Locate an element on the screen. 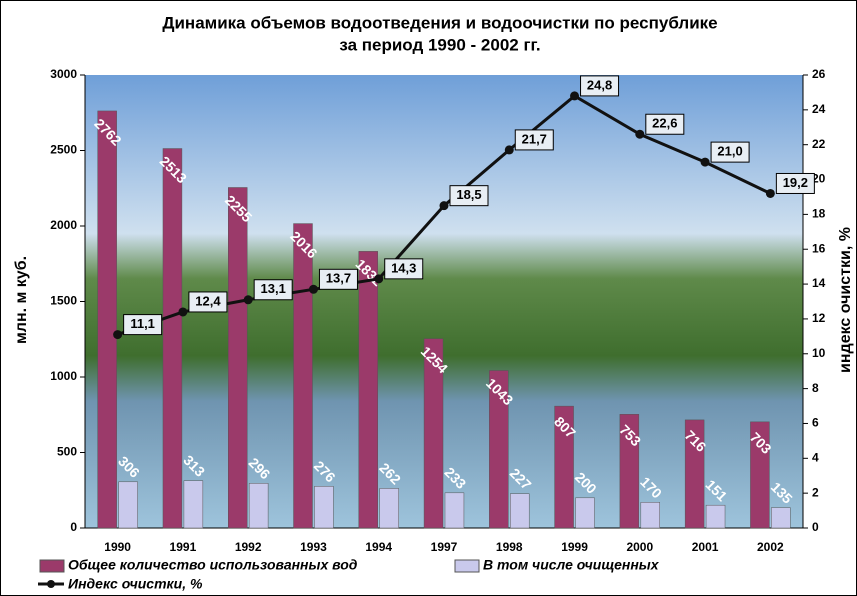 The height and width of the screenshot is (596, 857). data-label: 13,7 is located at coordinates (338, 278).